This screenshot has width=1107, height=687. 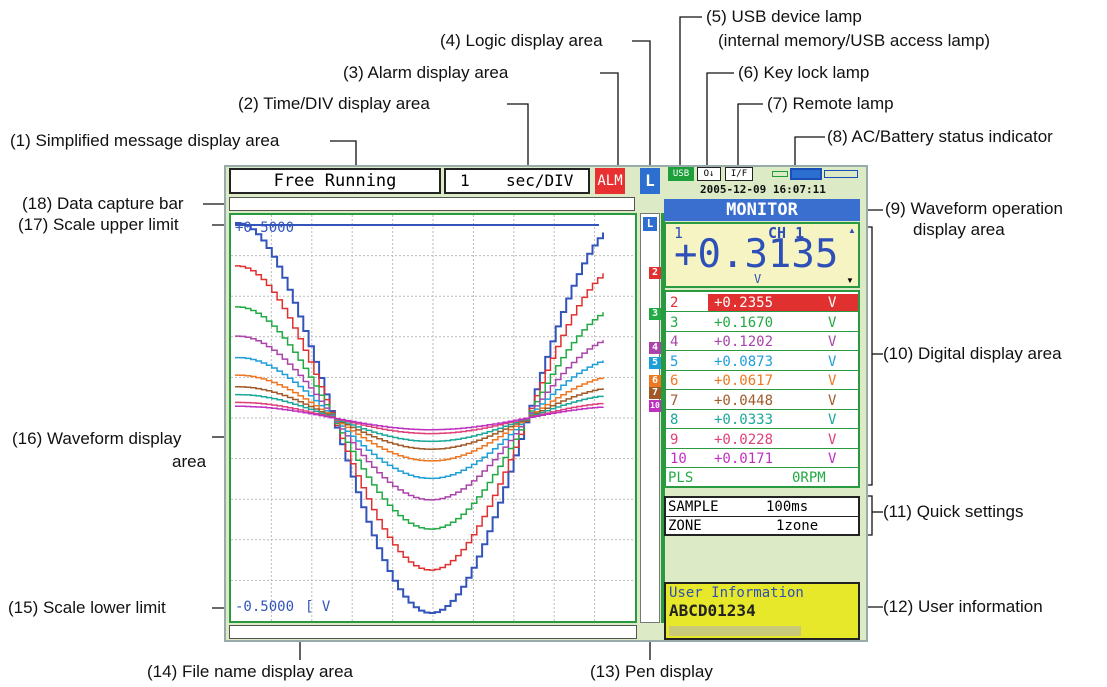 What do you see at coordinates (651, 671) in the screenshot?
I see `callout-13: (13) Pen display` at bounding box center [651, 671].